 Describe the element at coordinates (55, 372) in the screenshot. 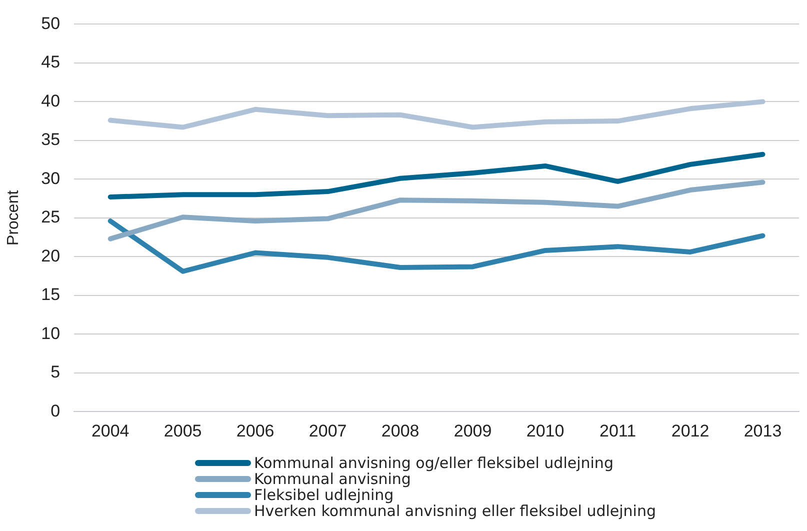

I see `y-tick-label: 5` at that location.